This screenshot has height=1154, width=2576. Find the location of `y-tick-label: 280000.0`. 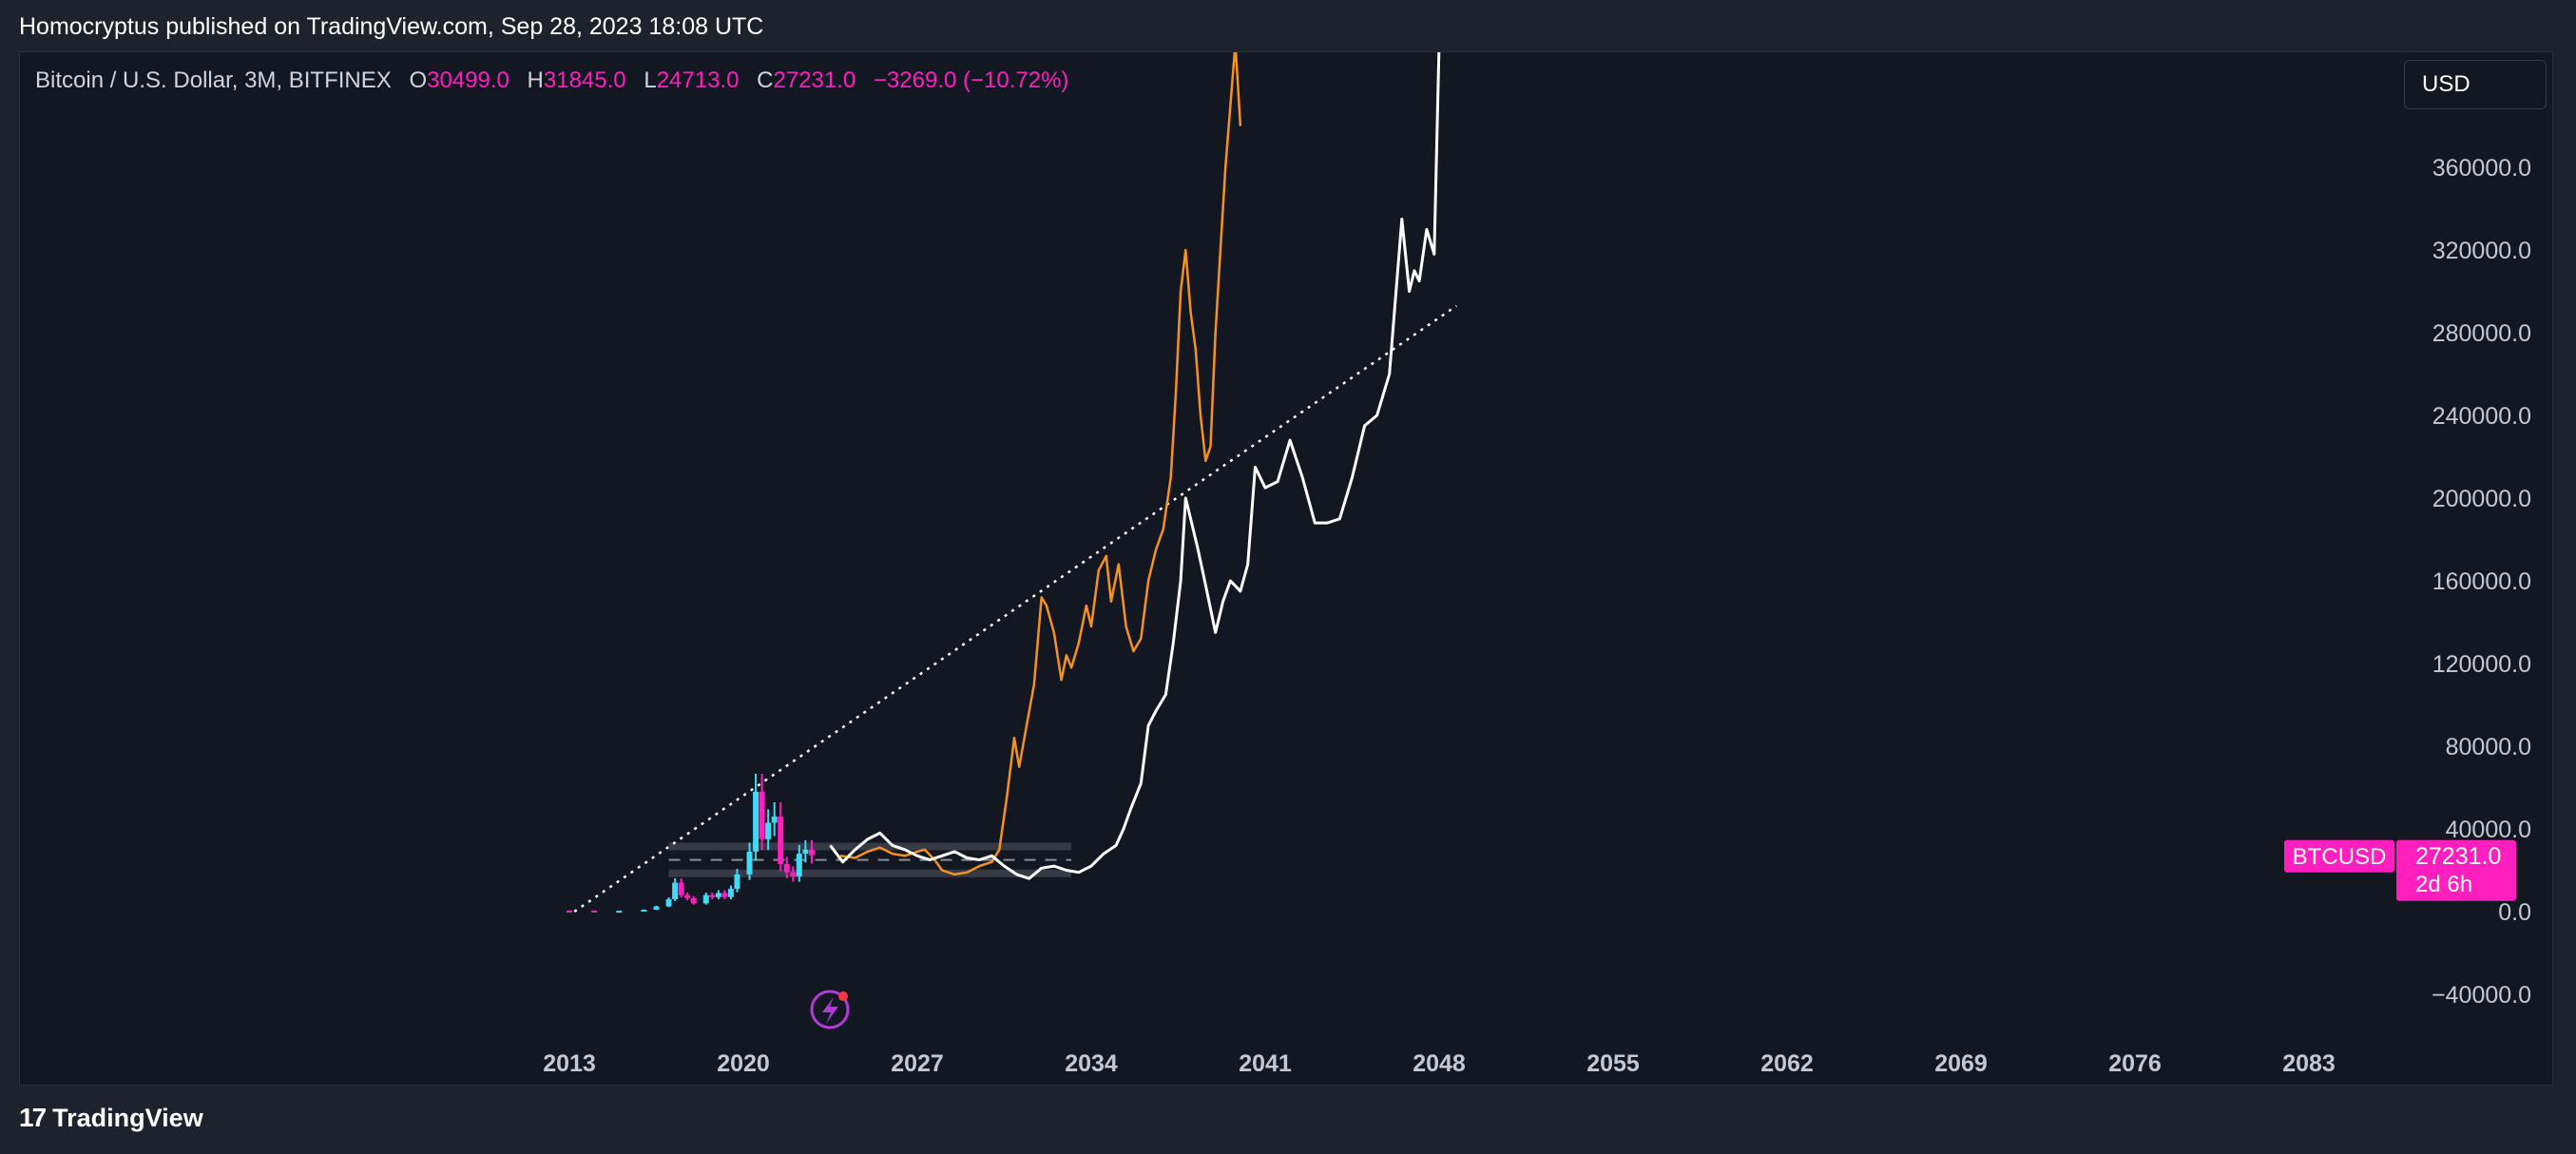

y-tick-label: 280000.0 is located at coordinates (2481, 333).